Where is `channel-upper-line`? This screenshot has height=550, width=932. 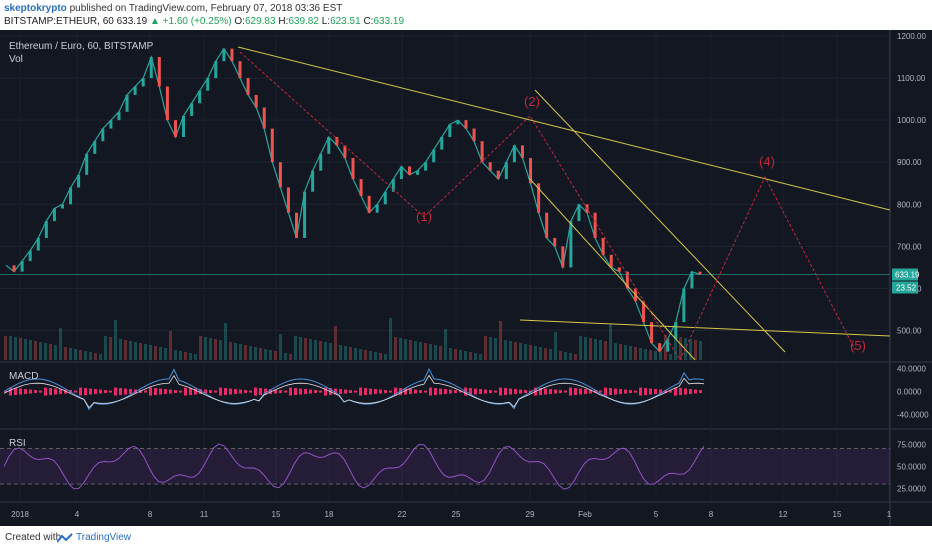 channel-upper-line is located at coordinates (660, 221).